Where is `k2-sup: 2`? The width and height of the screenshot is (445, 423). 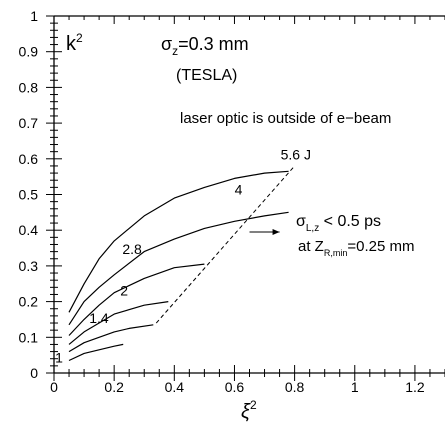
k2-sup: 2 is located at coordinates (79, 38).